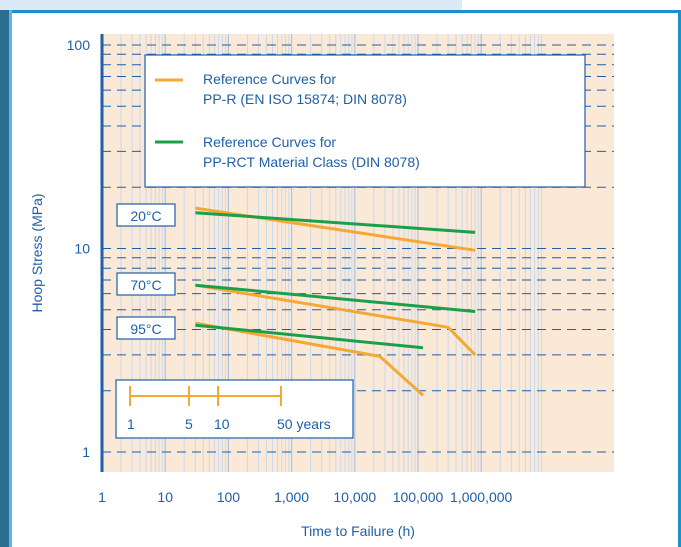  Describe the element at coordinates (311, 162) in the screenshot. I see `legend-pp-rct-line2: PP-RCT Material Class (DIN 8078)` at that location.